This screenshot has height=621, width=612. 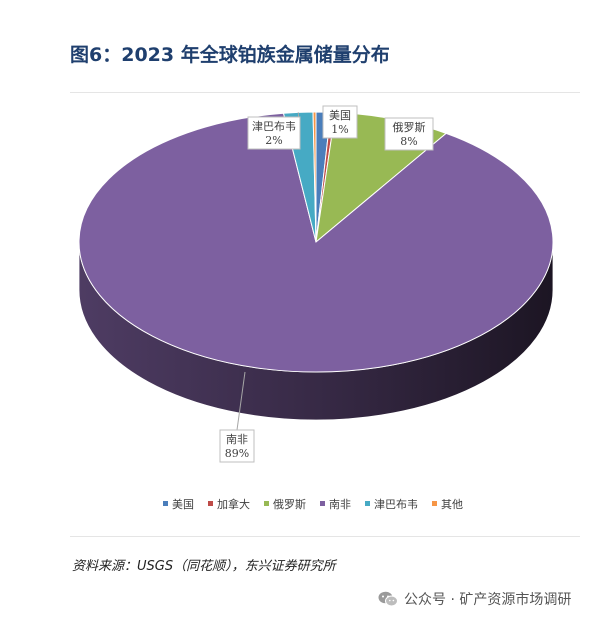 I want to click on legend-label-4: 津巴布韦, so click(x=396, y=504).